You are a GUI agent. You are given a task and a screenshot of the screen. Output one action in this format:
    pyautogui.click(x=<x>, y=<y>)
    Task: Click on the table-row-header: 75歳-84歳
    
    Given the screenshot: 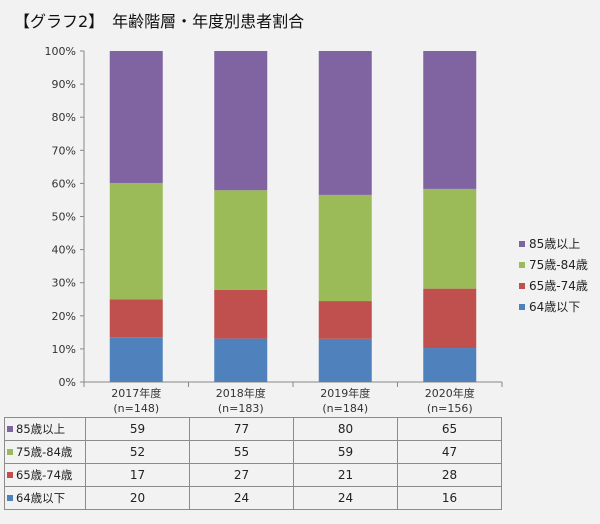 What is the action you would take?
    pyautogui.click(x=45, y=452)
    